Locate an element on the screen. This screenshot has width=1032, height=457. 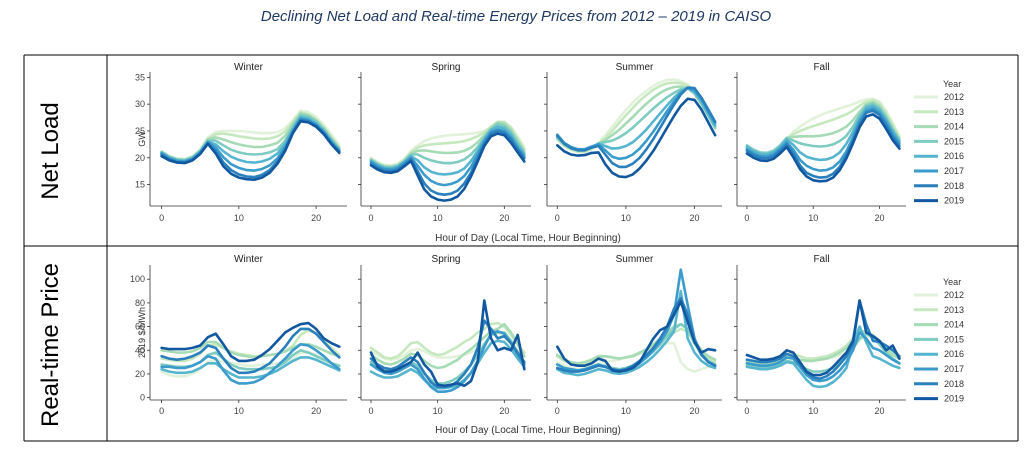
x-axis-label: Hour of Day (Local Time, Hour Beginning) is located at coordinates (528, 430).